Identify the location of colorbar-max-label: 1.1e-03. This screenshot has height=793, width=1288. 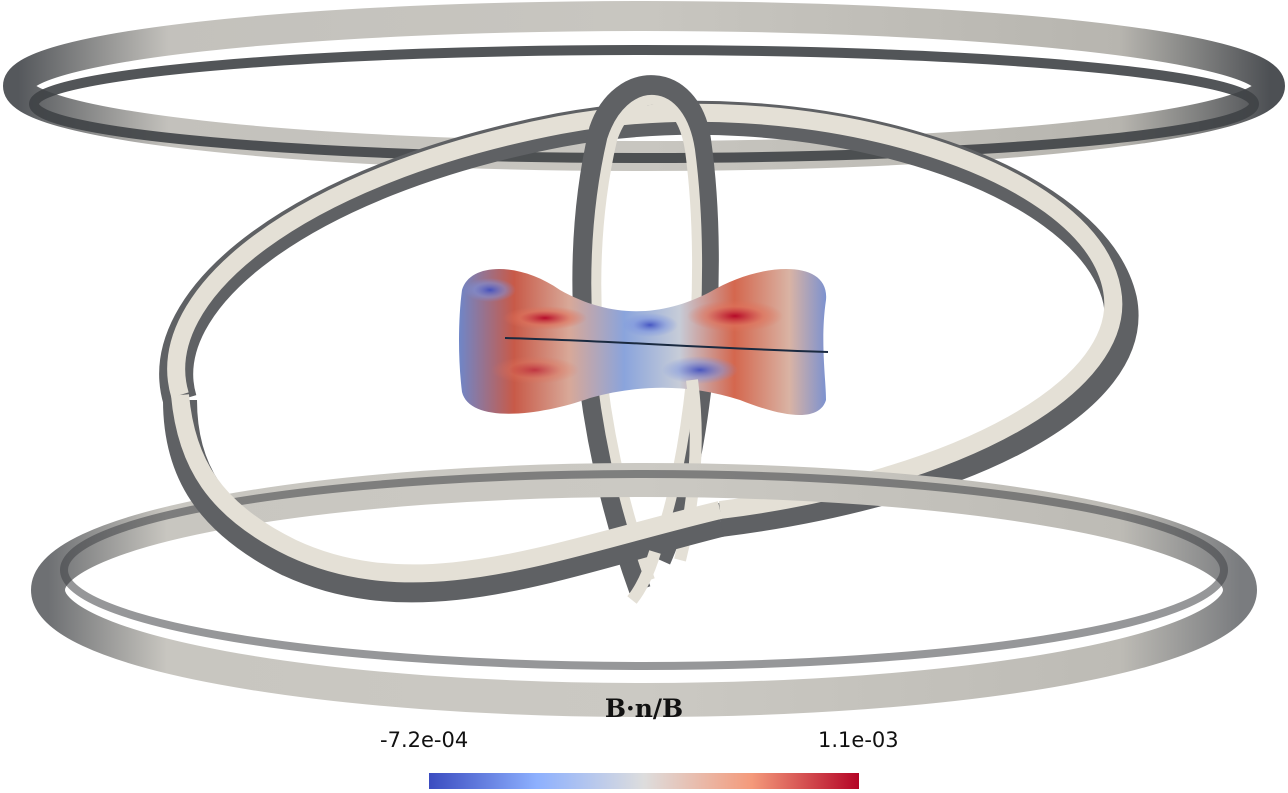
(858, 740).